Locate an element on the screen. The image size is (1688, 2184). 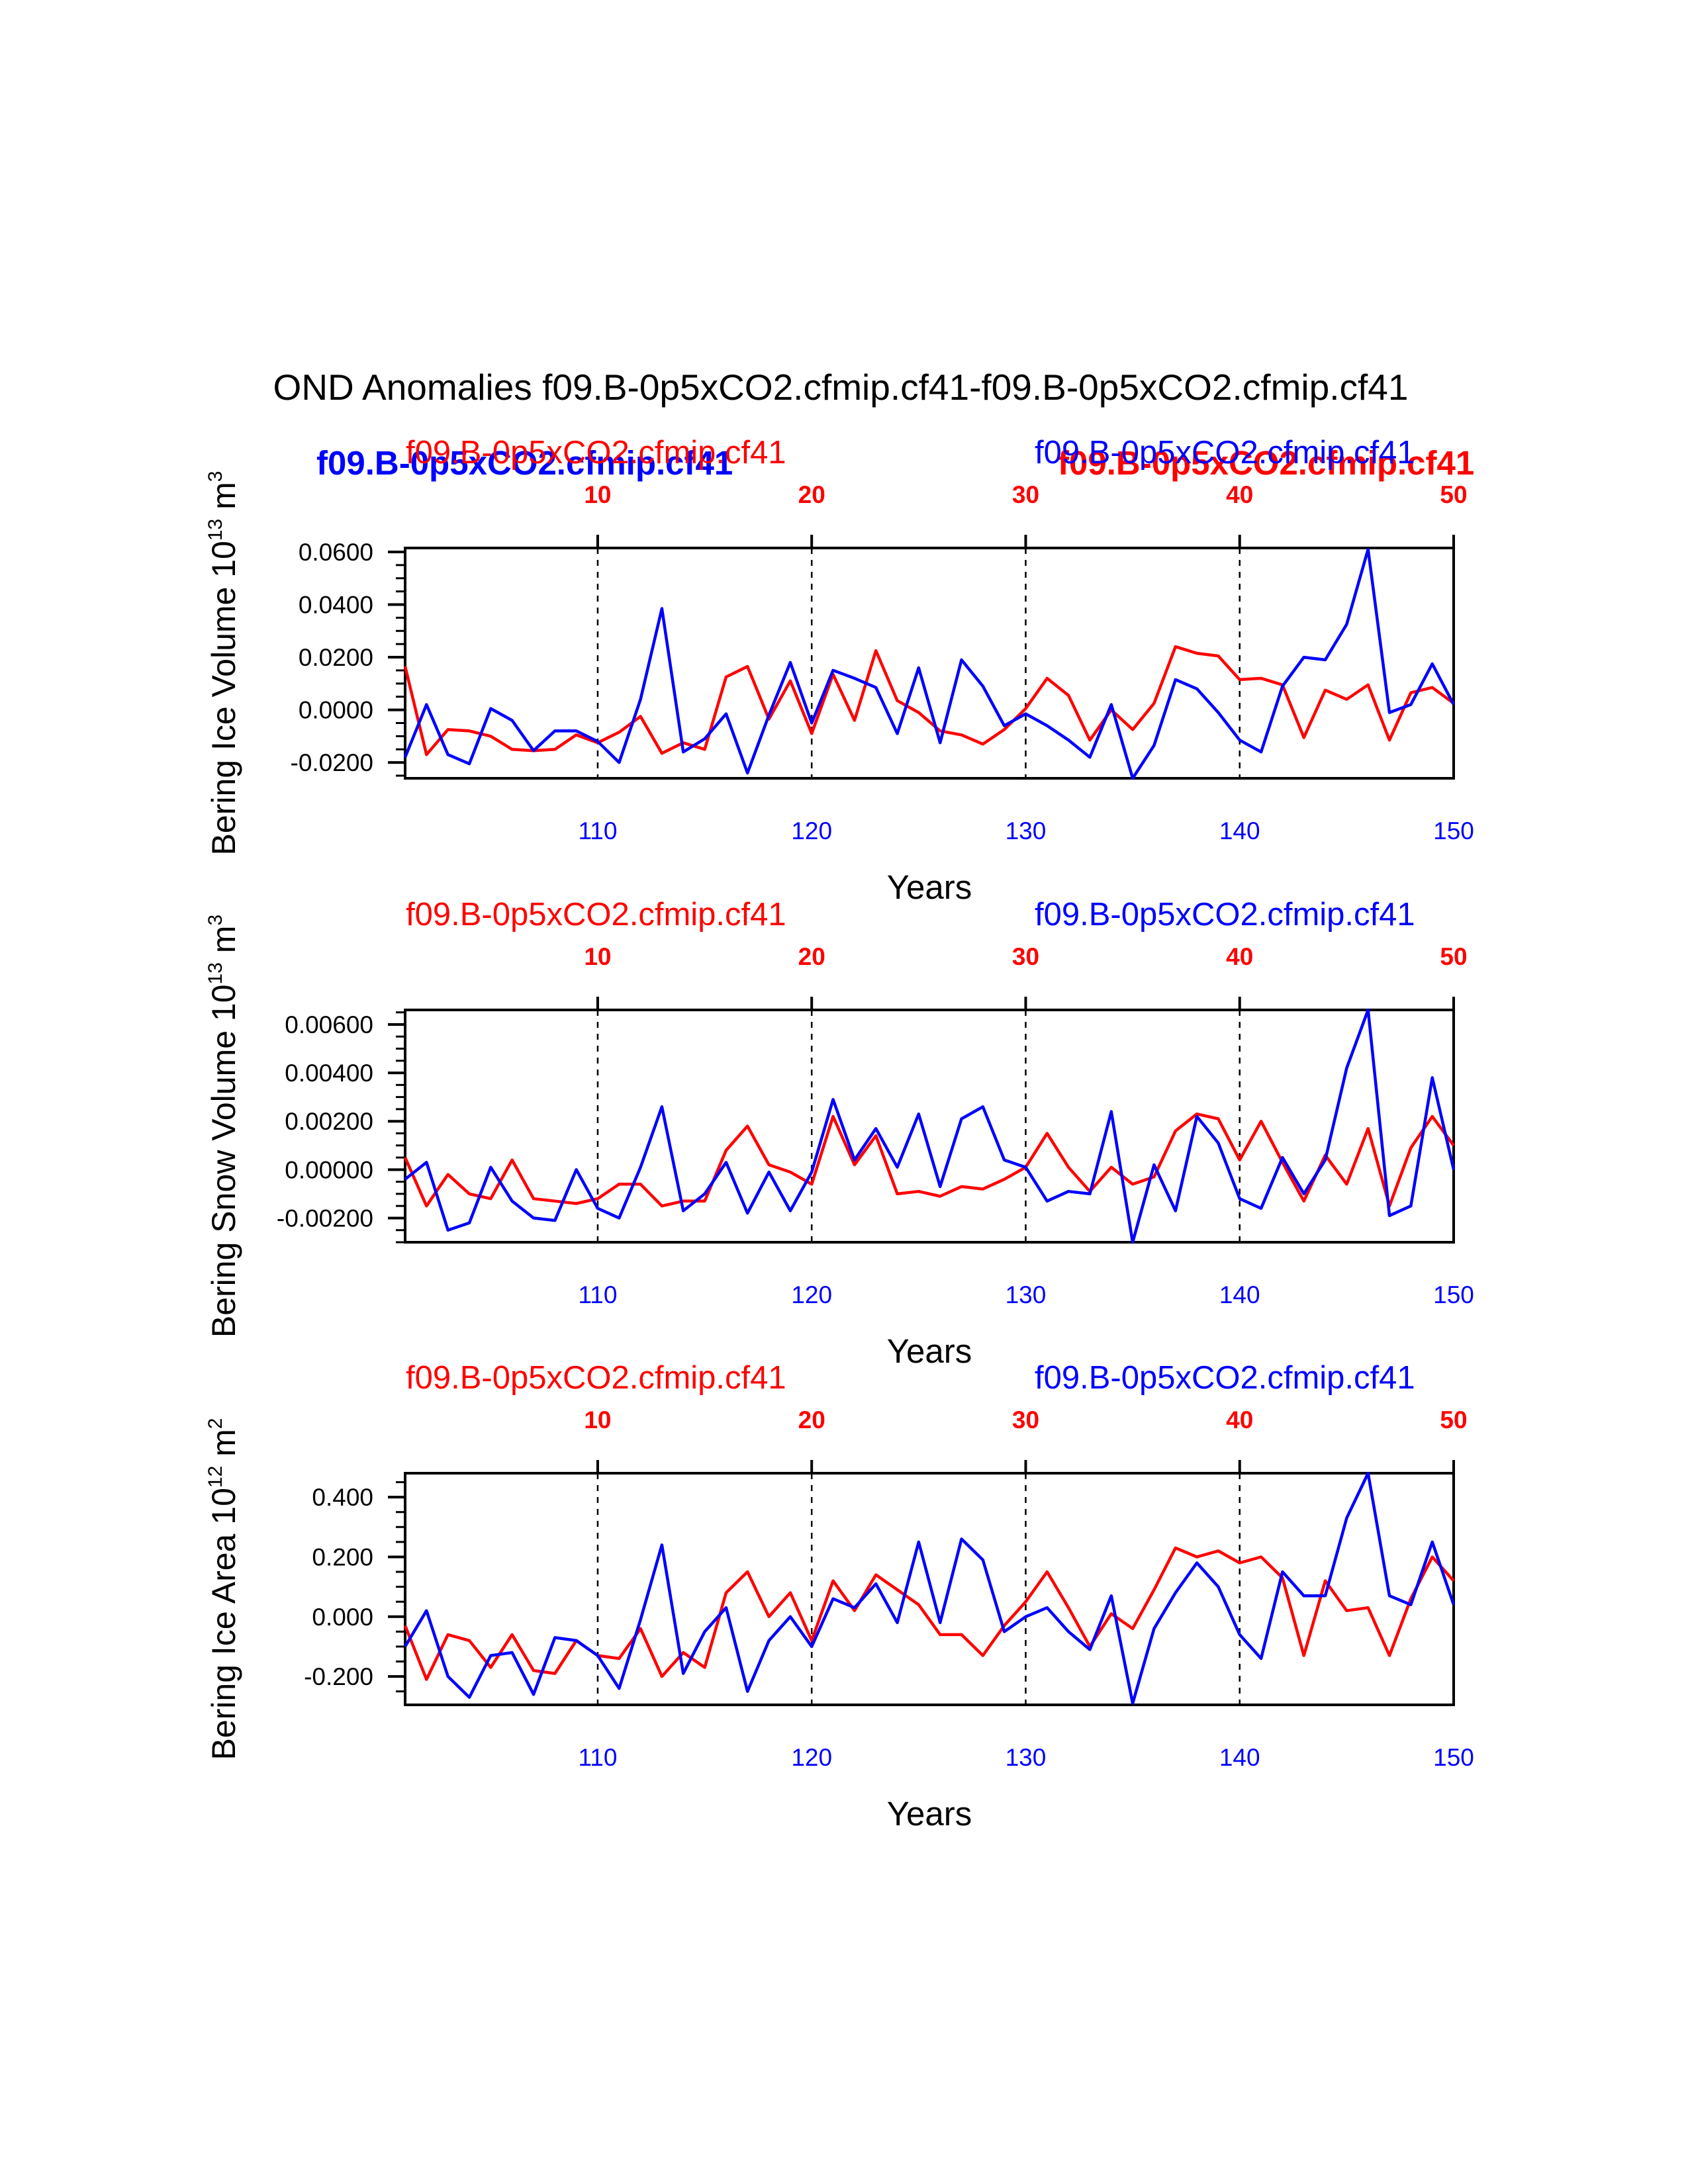
panel-1-top-tick-label: 20 is located at coordinates (811, 494).